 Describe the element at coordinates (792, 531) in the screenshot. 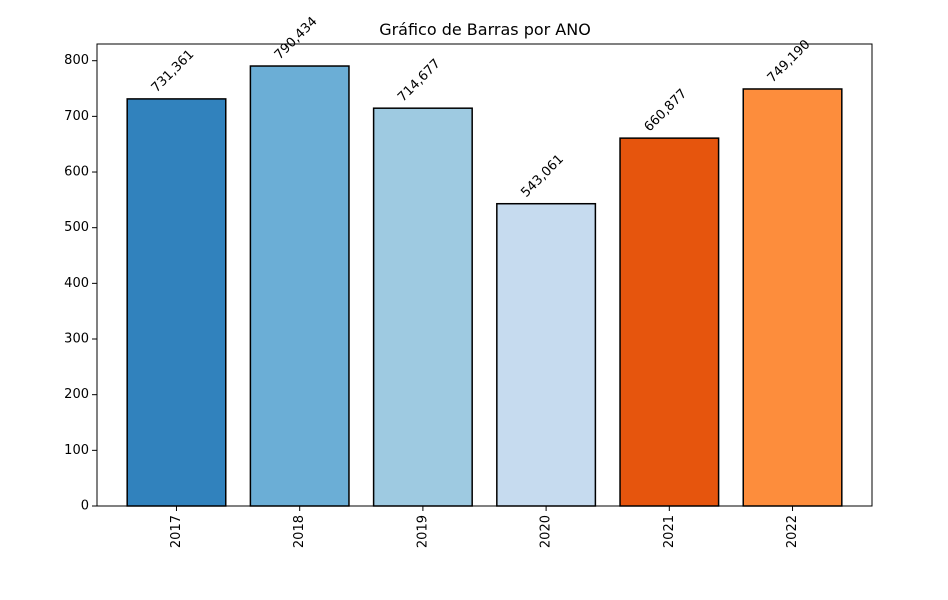

I see `x-tick-label: 2022` at that location.